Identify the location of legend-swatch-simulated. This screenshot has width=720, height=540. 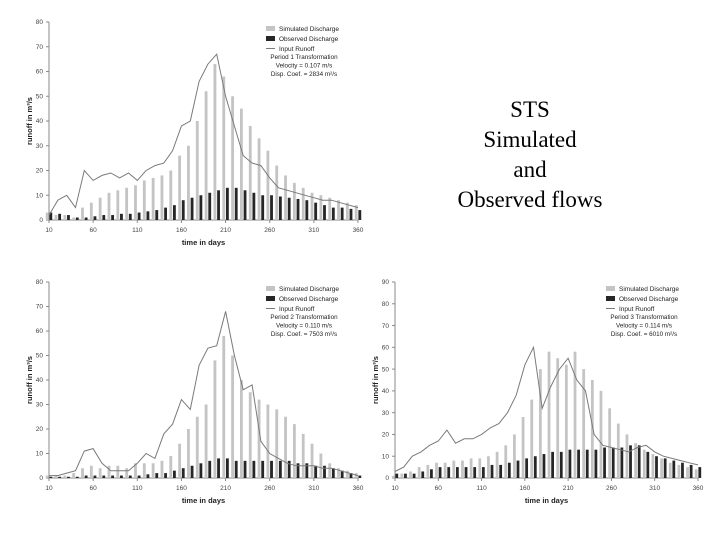
(270, 288).